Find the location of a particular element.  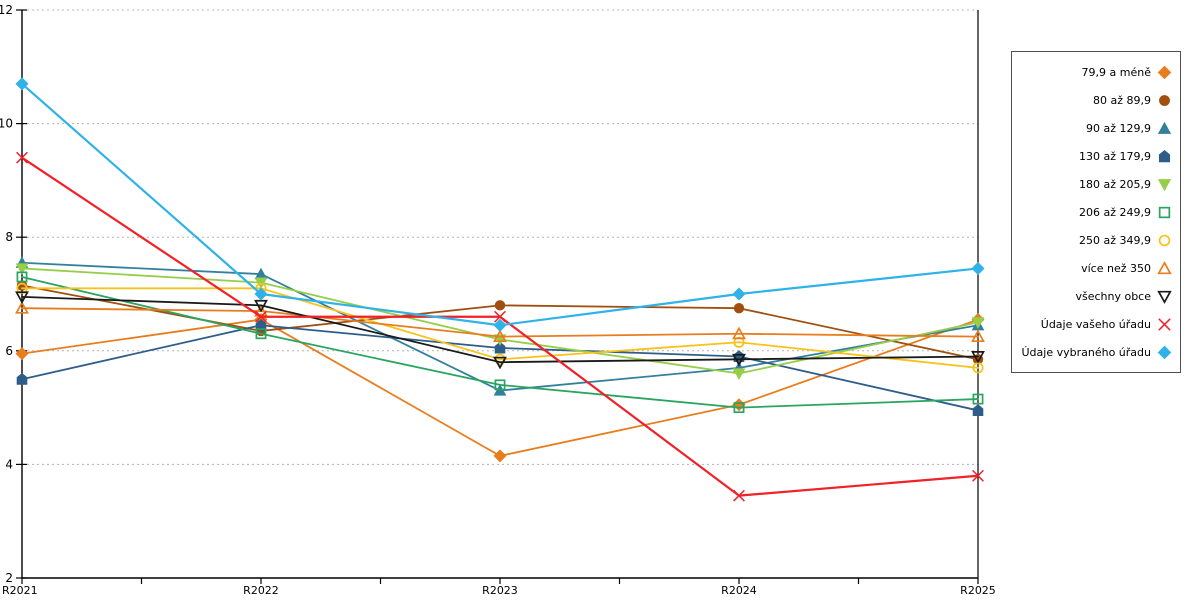

square-legend-icon is located at coordinates (1164, 212).